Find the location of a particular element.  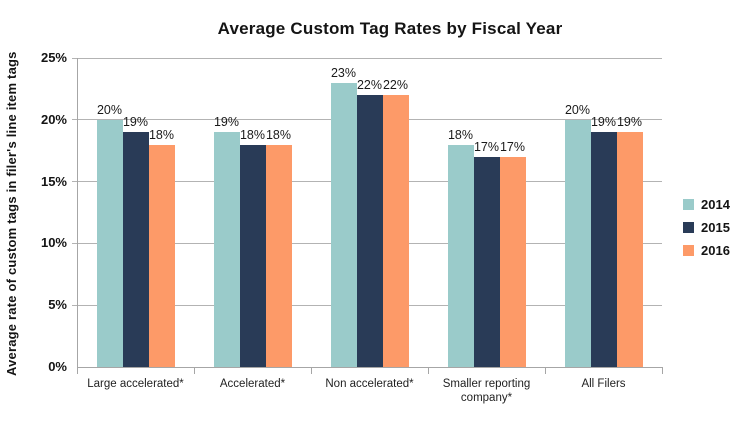

x-category-label: Smaller reporting company* is located at coordinates (486, 391).